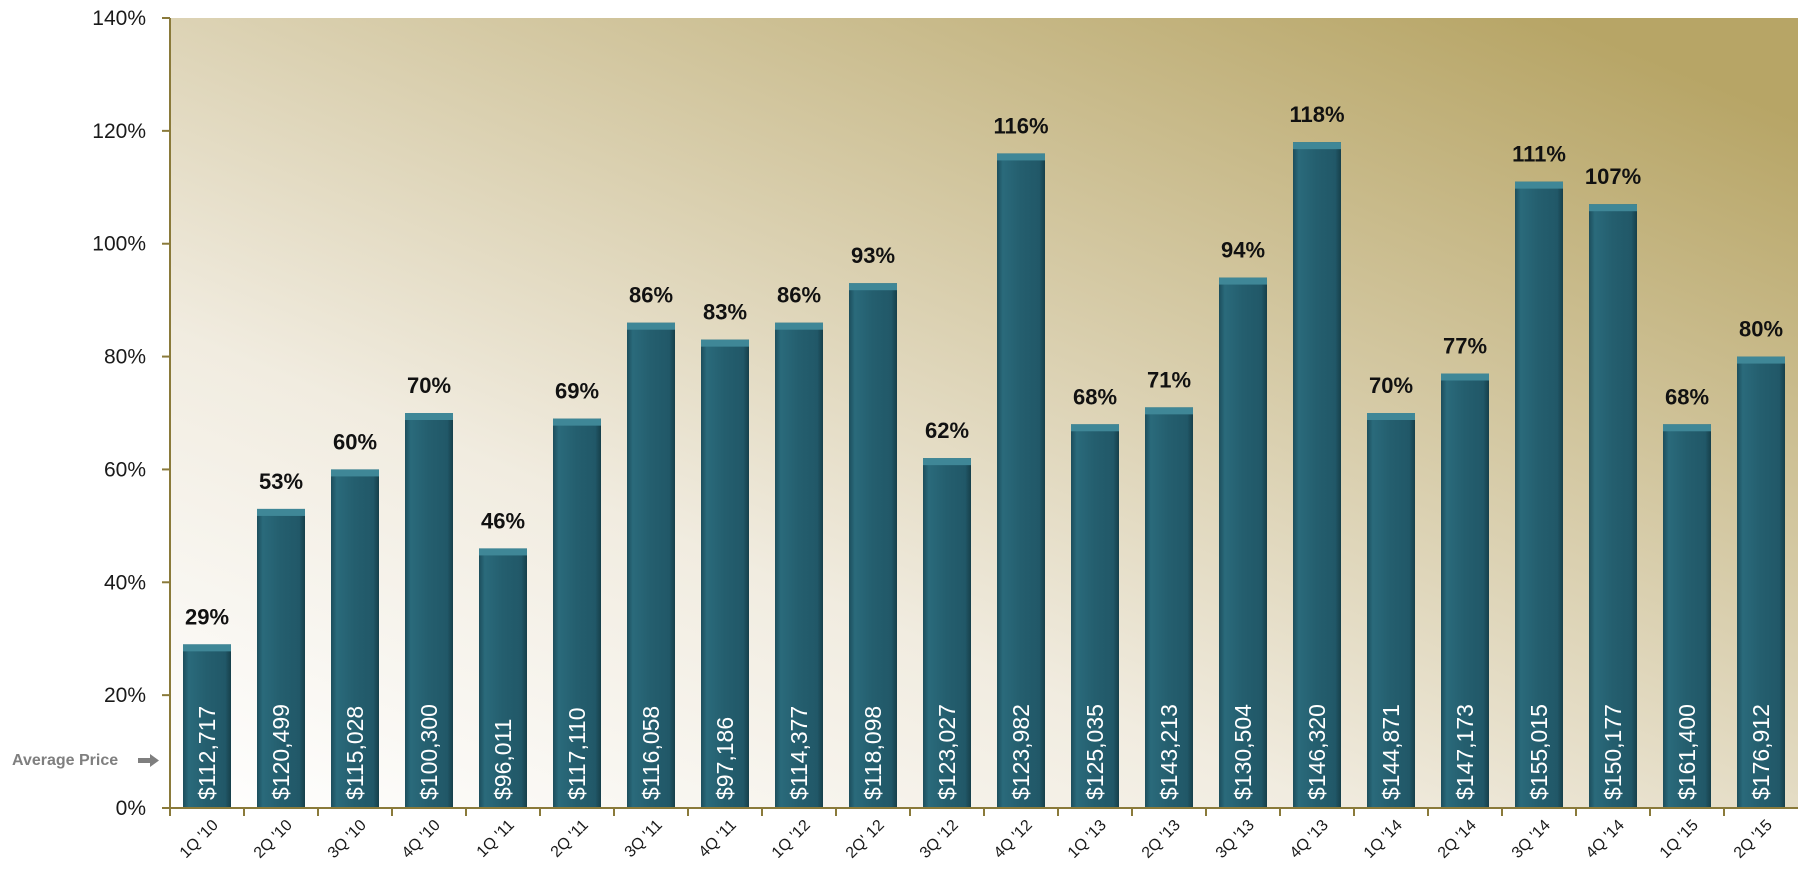  Describe the element at coordinates (119, 131) in the screenshot. I see `y-tick-label: 120%` at that location.